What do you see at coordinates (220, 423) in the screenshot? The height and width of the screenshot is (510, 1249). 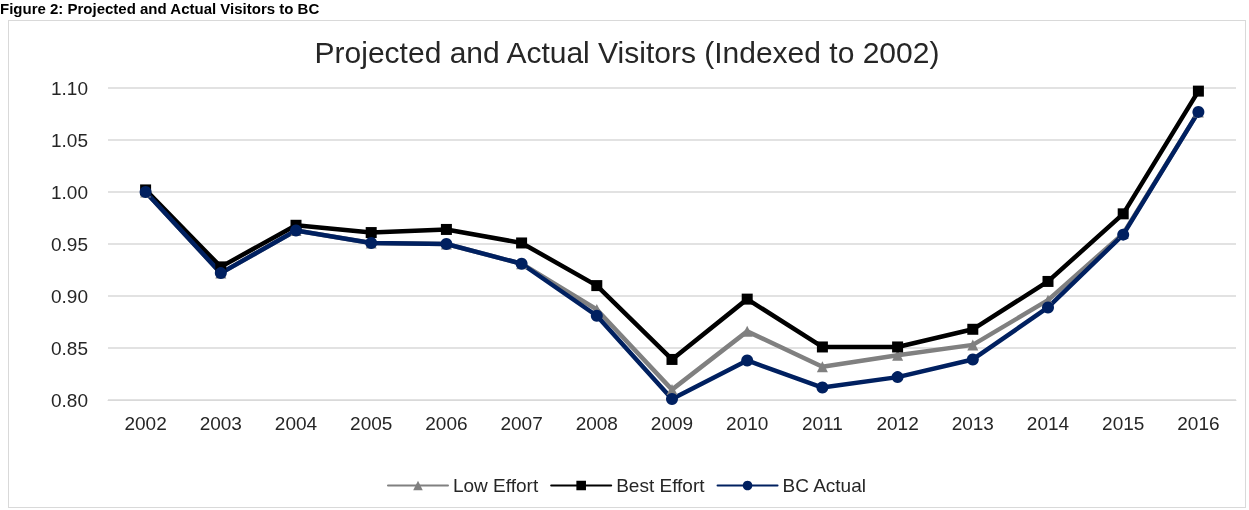 I see `x-tick-label: 2003` at bounding box center [220, 423].